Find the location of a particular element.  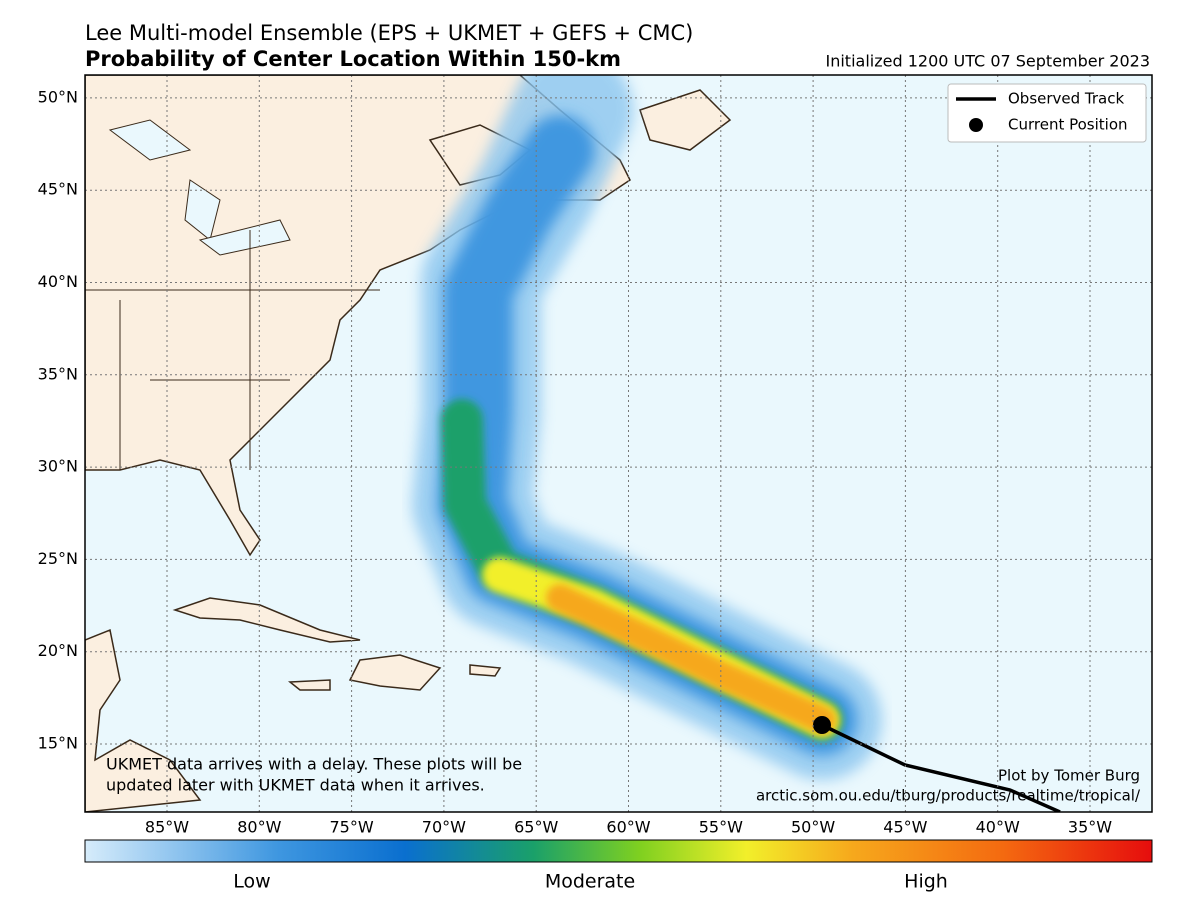

lat-tick-label: 20°N is located at coordinates (58, 650).